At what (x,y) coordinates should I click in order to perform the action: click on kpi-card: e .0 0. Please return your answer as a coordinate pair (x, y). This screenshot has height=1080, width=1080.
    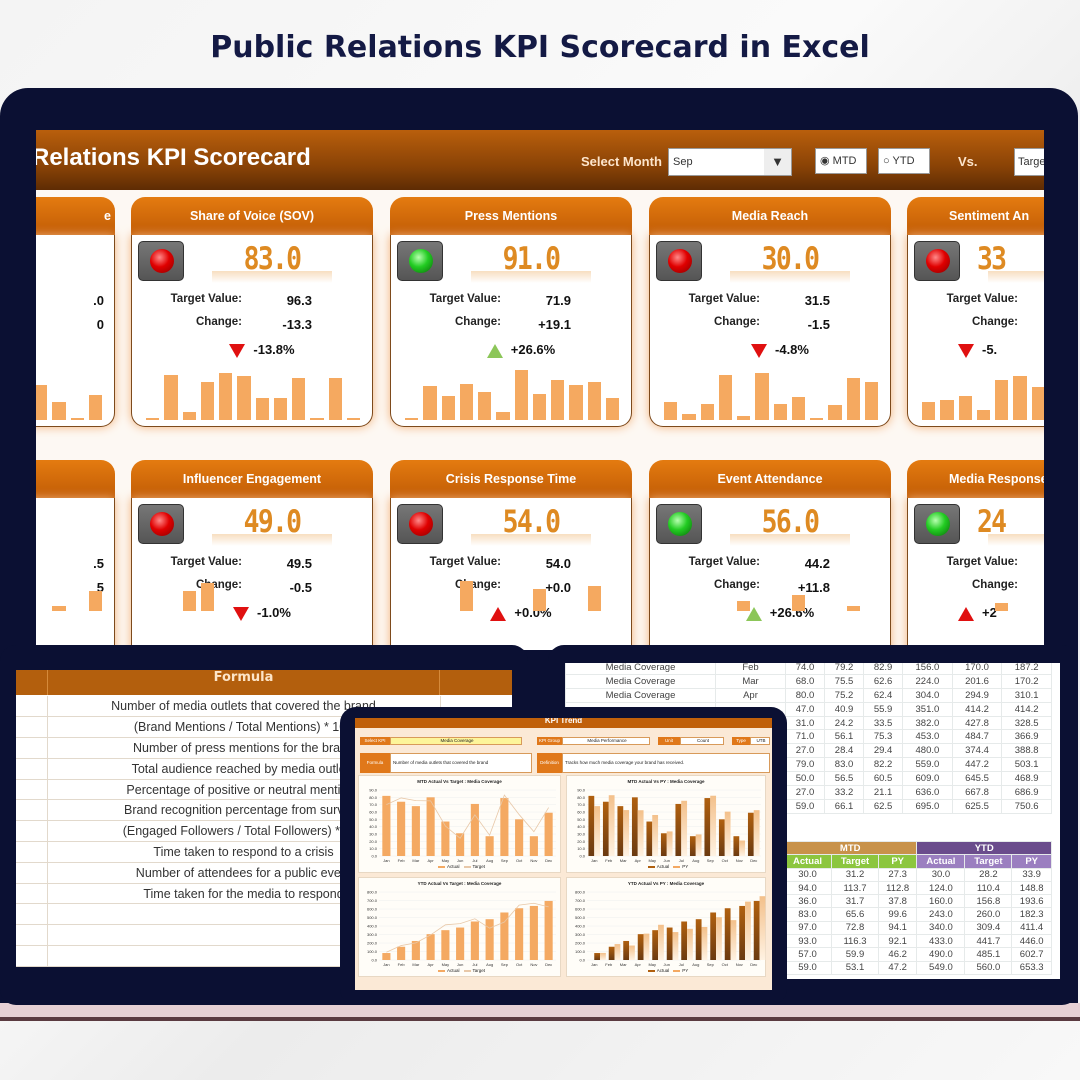
    Looking at the image, I should click on (75, 312).